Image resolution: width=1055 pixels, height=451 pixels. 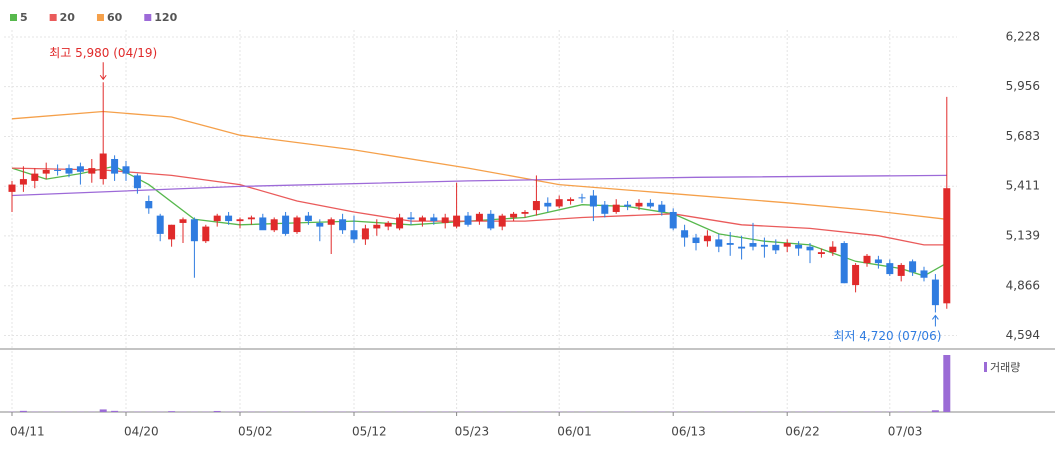 I want to click on ma-line, so click(x=479, y=185).